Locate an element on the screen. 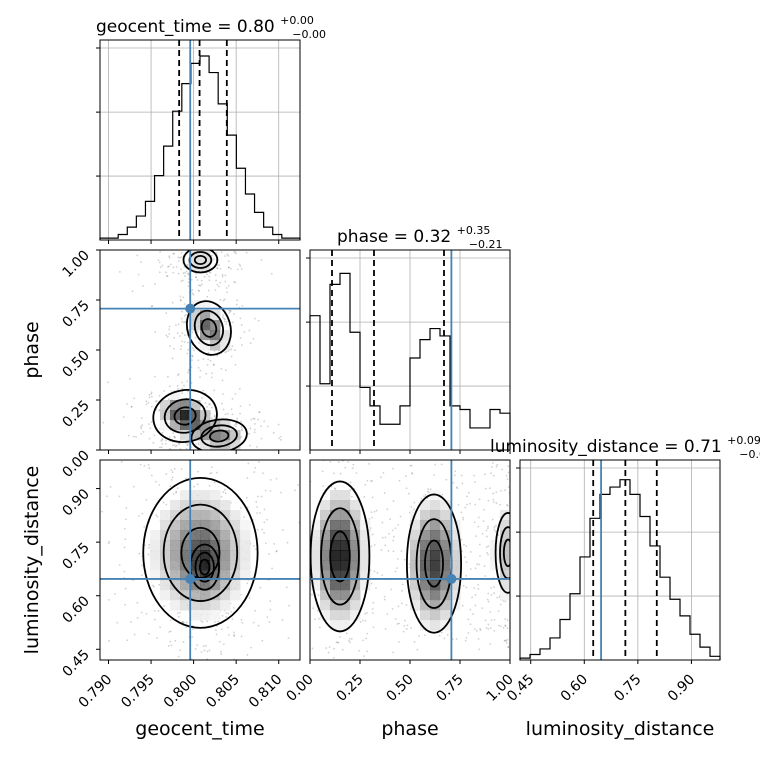  hist-frame is located at coordinates (620, 560).